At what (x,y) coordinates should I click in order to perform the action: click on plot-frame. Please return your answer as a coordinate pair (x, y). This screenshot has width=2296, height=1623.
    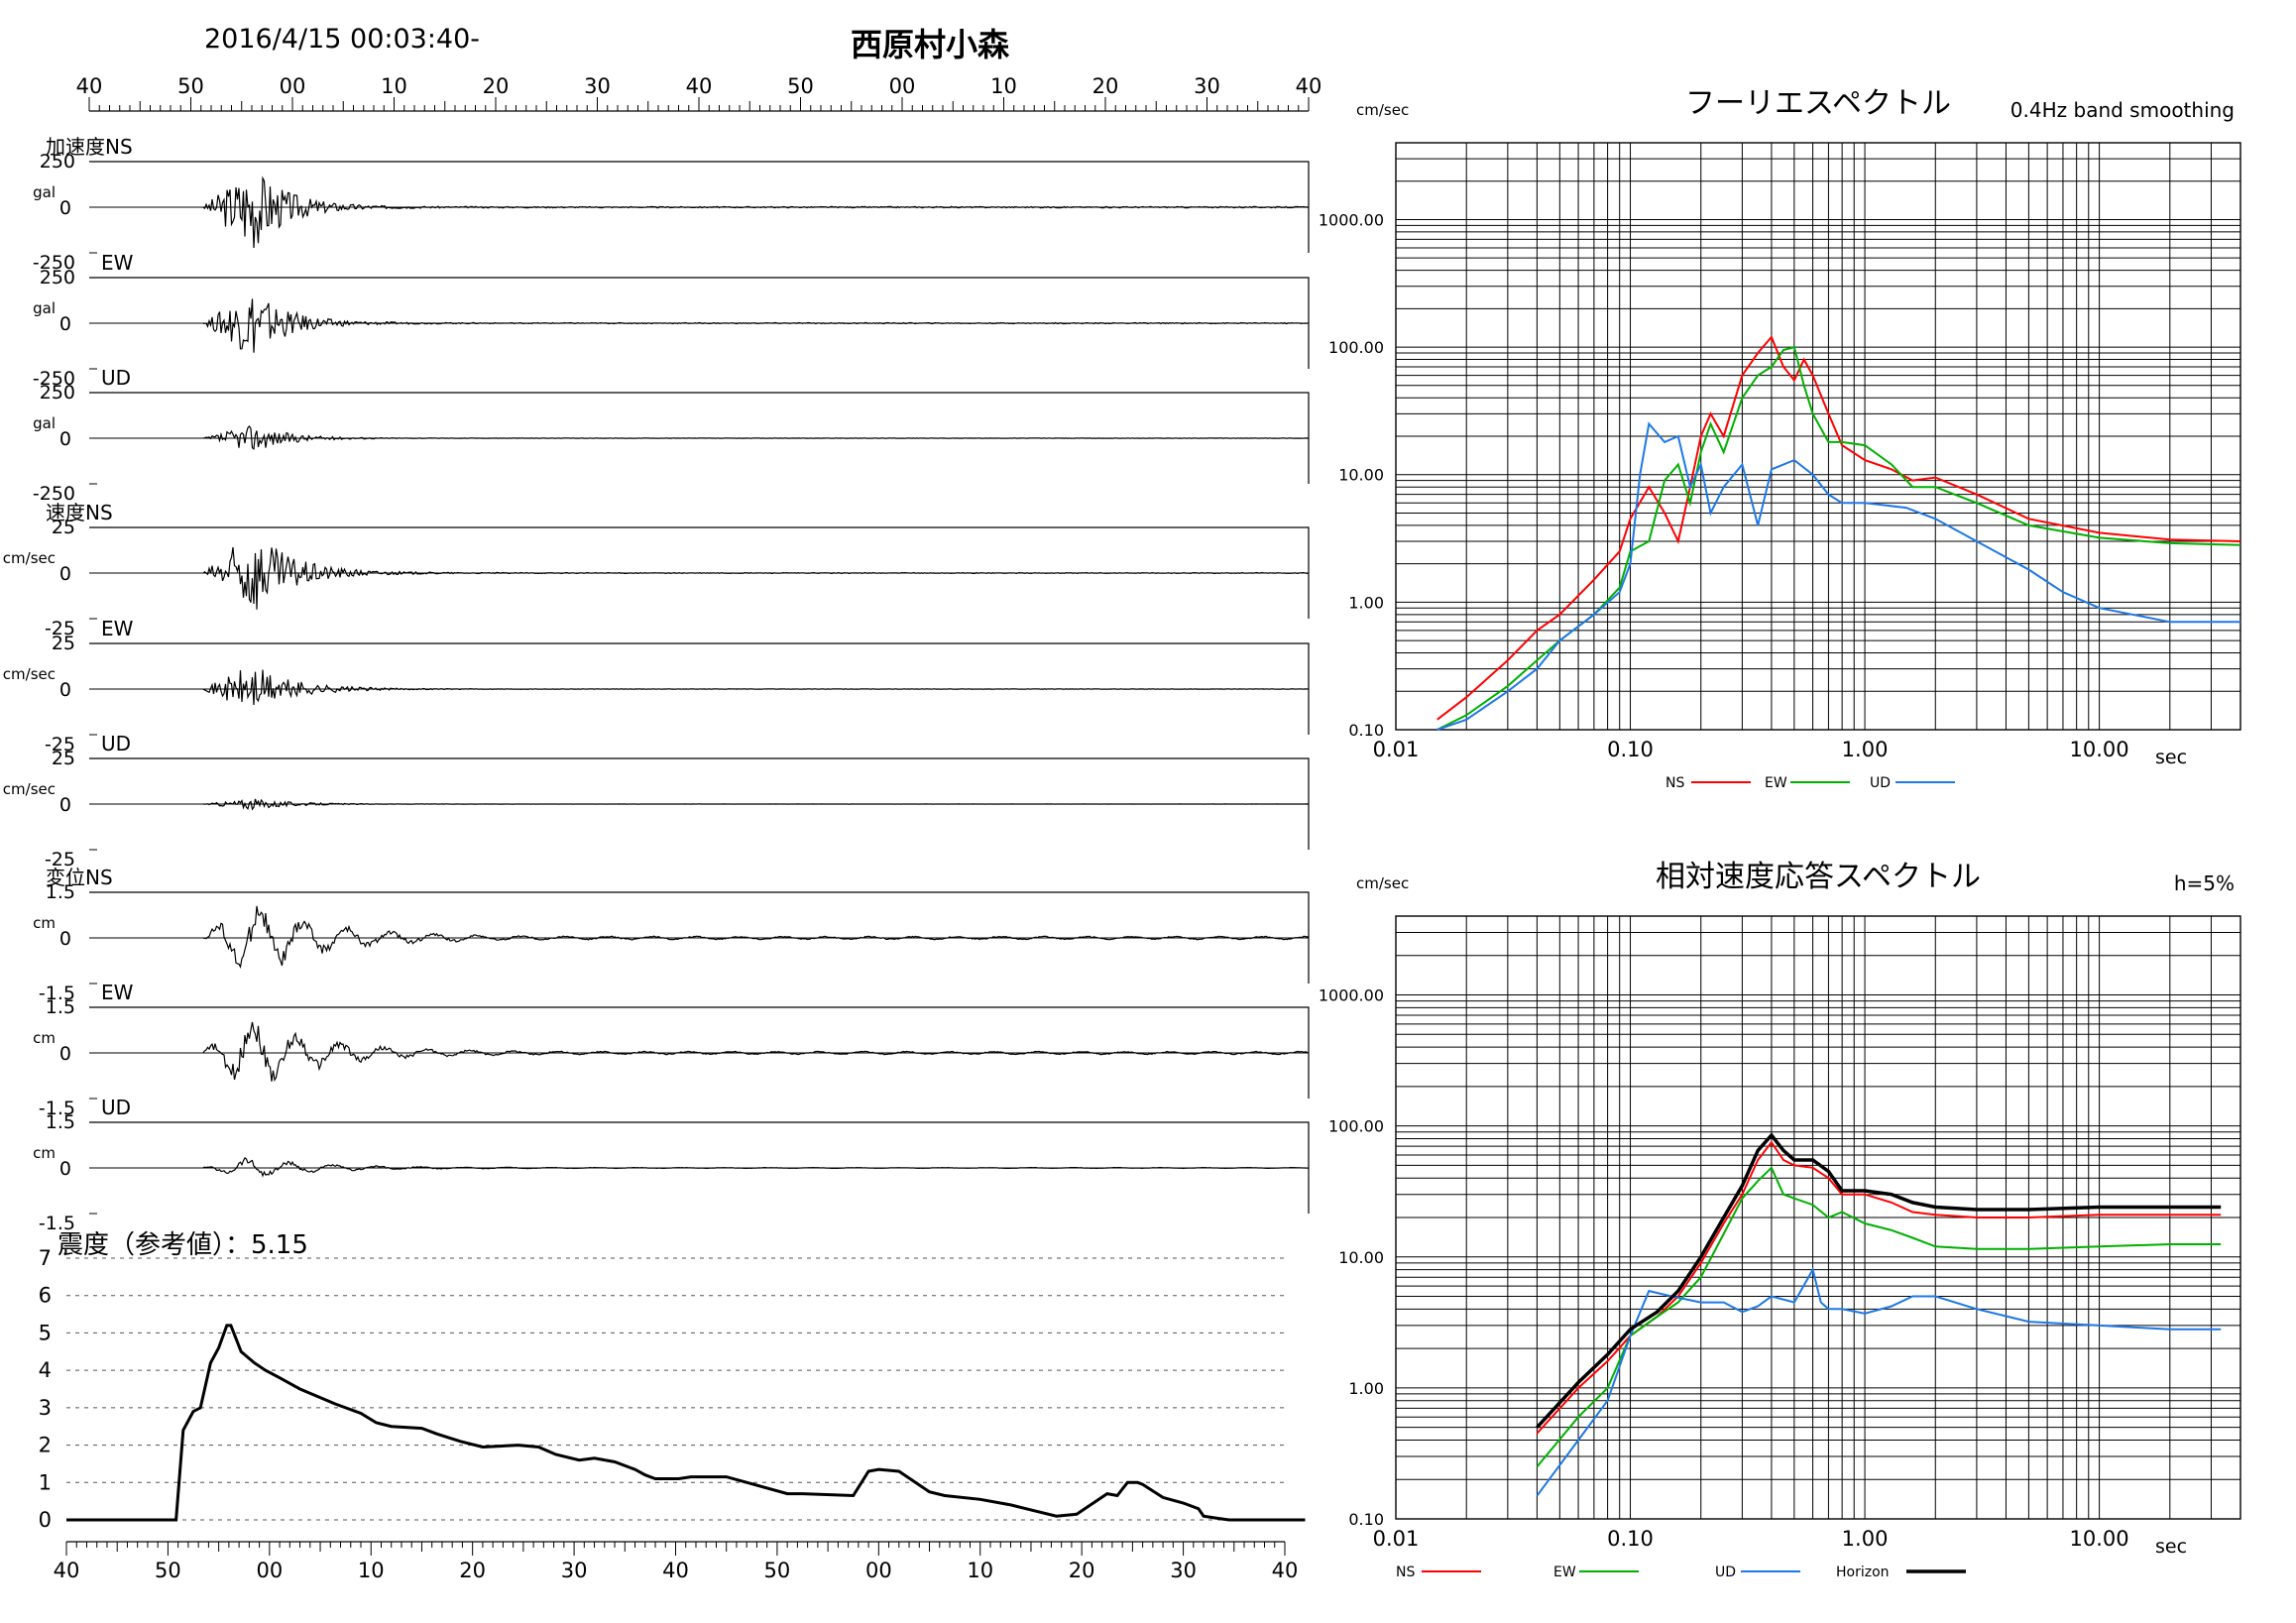
    Looking at the image, I should click on (1818, 1217).